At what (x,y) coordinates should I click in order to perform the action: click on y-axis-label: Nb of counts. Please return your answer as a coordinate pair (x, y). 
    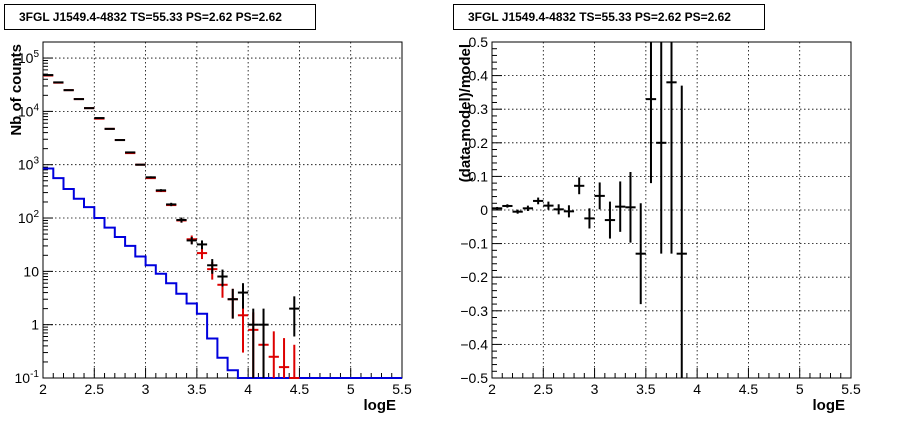
    Looking at the image, I should click on (16, 90).